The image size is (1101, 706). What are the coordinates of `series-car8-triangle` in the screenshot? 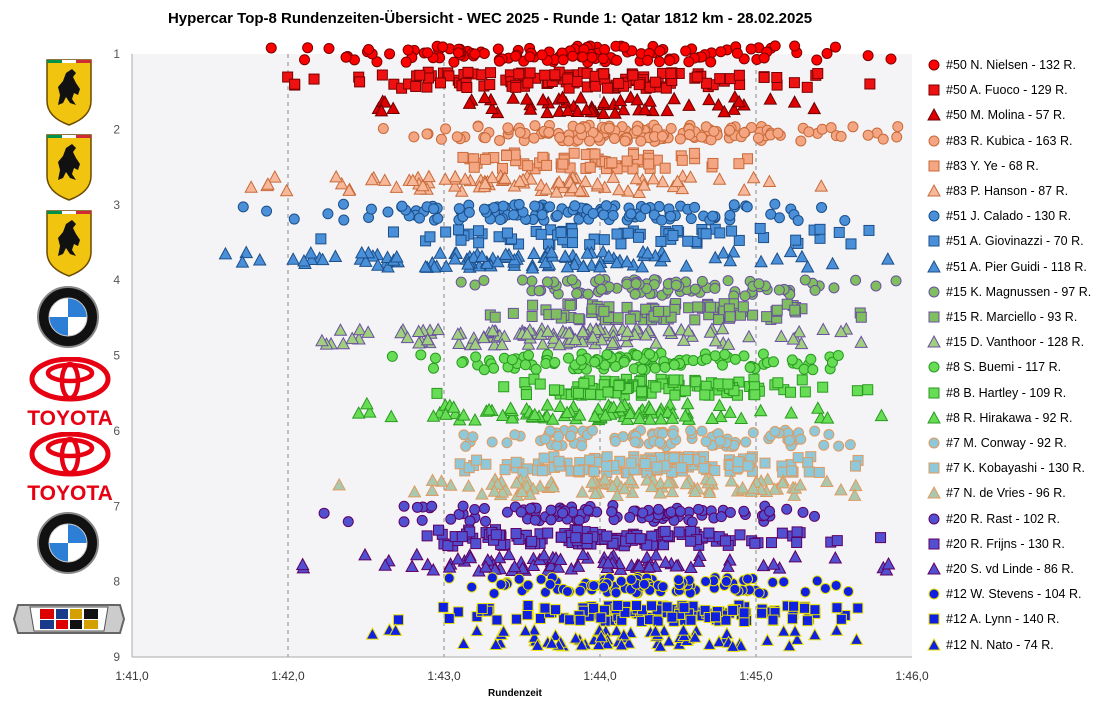 It's located at (620, 411).